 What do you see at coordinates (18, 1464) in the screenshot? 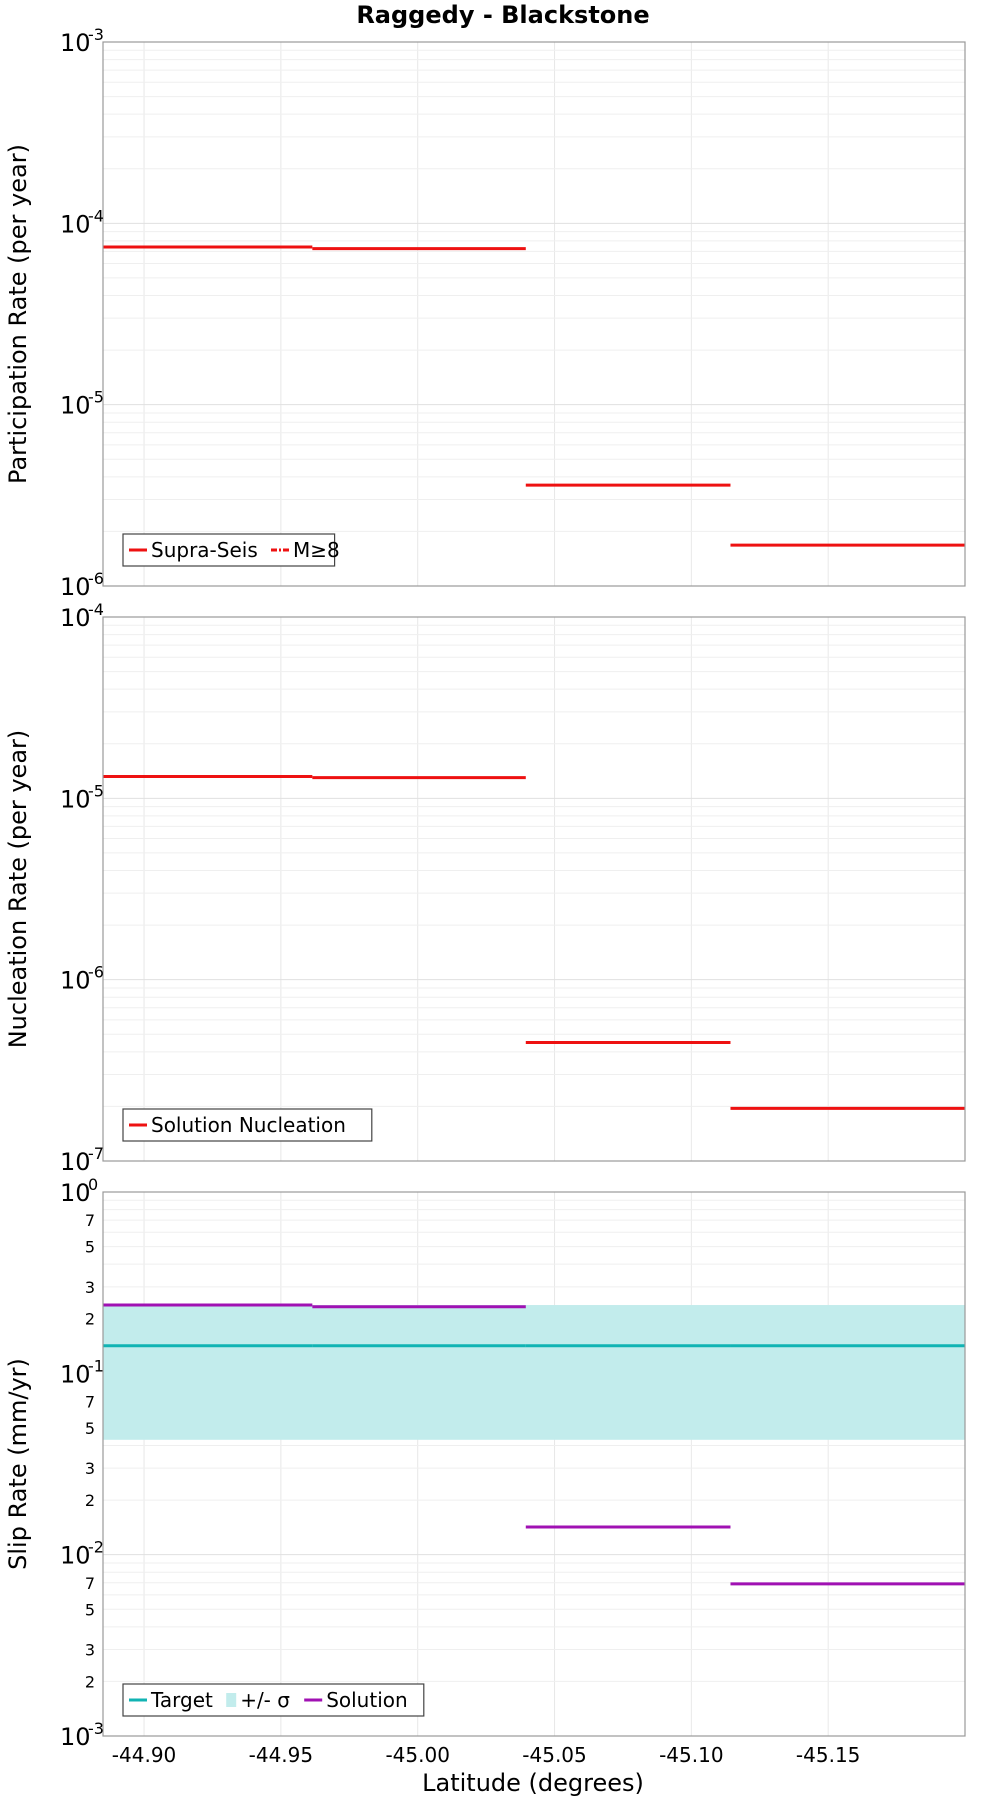
I see `y-axis-label: Slip Rate (mm/yr)` at bounding box center [18, 1464].